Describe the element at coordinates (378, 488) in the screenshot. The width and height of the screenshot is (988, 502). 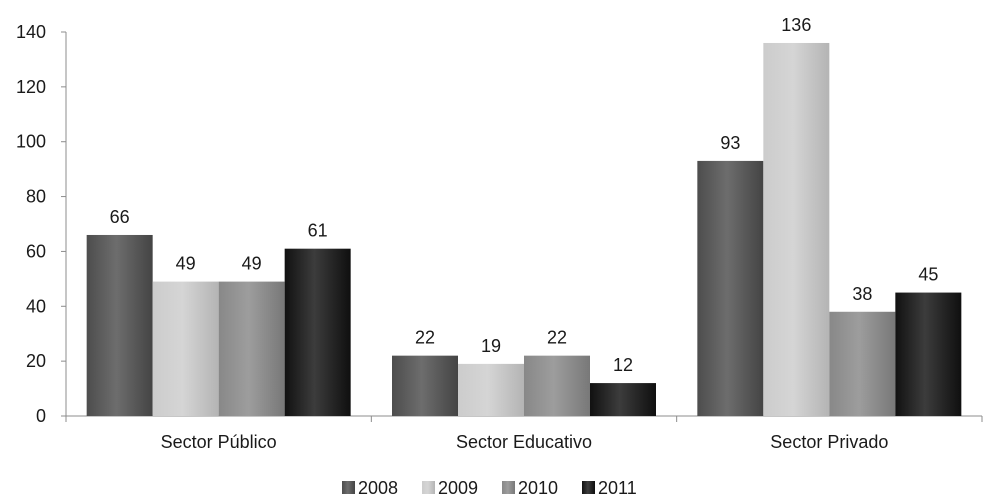
I see `legend-label: 2008` at that location.